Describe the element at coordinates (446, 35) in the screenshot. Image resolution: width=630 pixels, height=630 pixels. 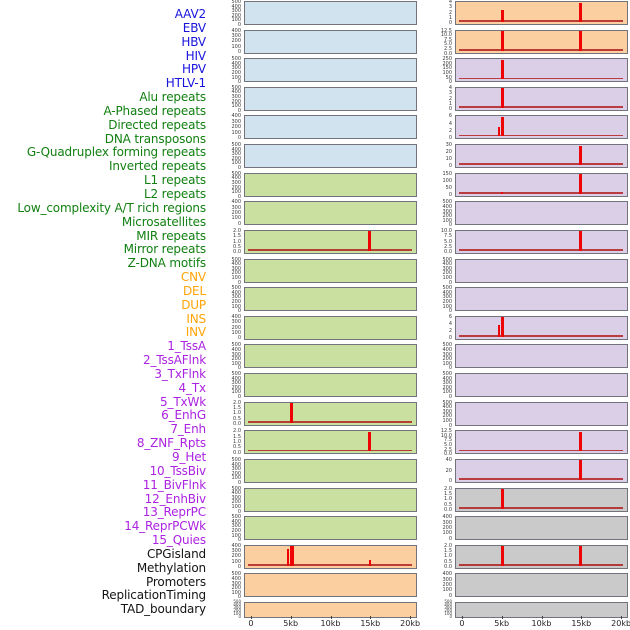
I see `y-tick-label: 10.0` at that location.